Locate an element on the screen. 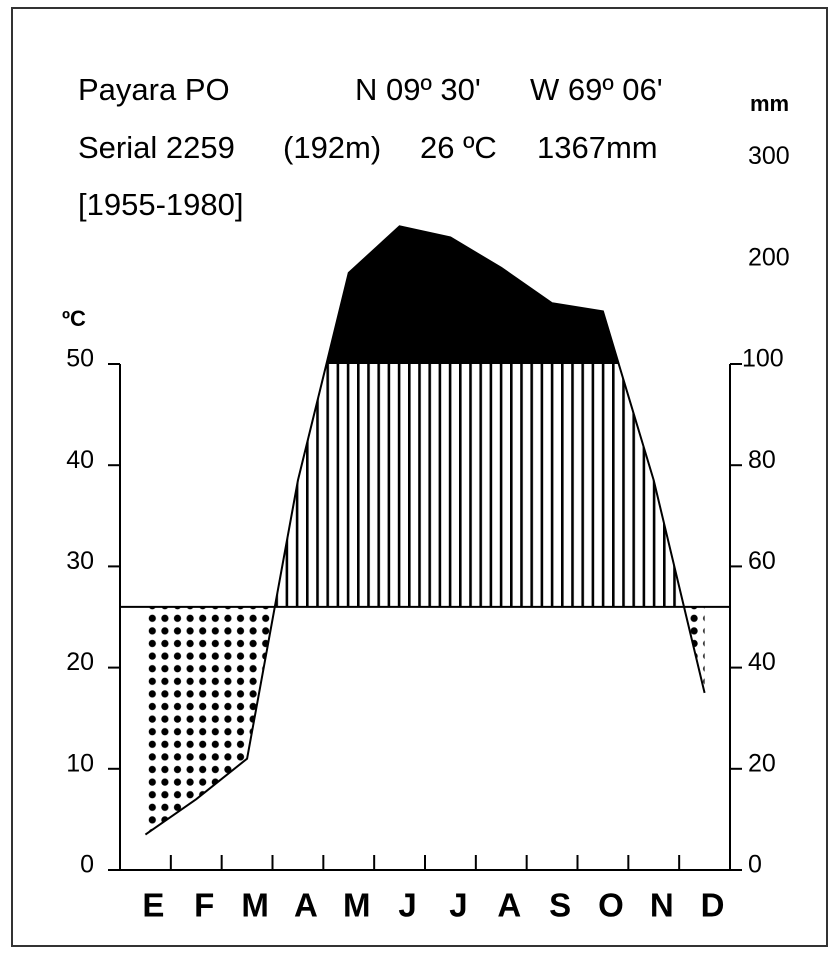  y-tick-label: 40 is located at coordinates (80, 460).